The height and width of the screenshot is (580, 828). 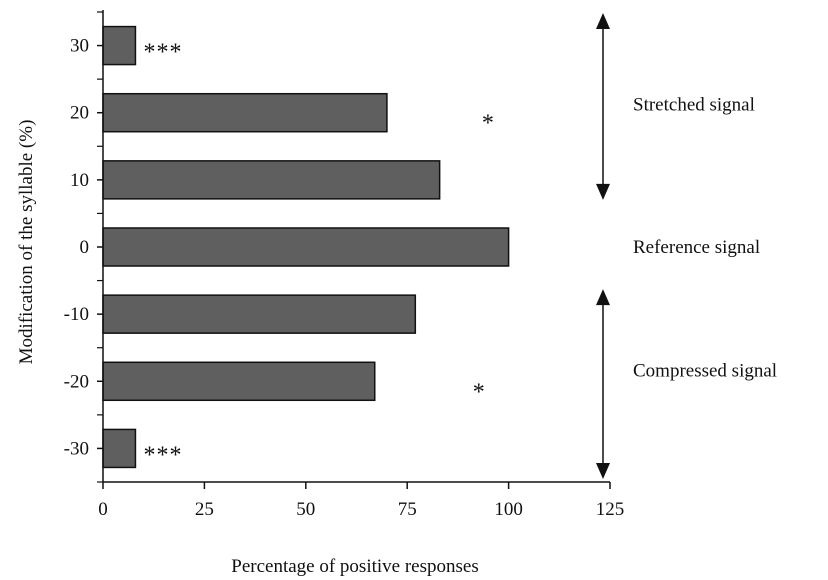 What do you see at coordinates (603, 21) in the screenshot?
I see `arrow-head-up-stretched-signal` at bounding box center [603, 21].